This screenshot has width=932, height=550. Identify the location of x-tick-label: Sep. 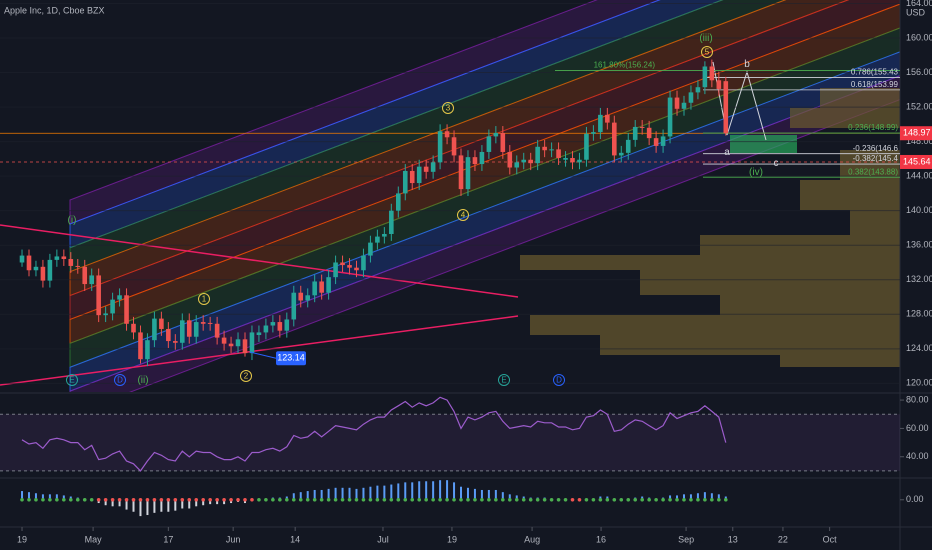
(686, 539).